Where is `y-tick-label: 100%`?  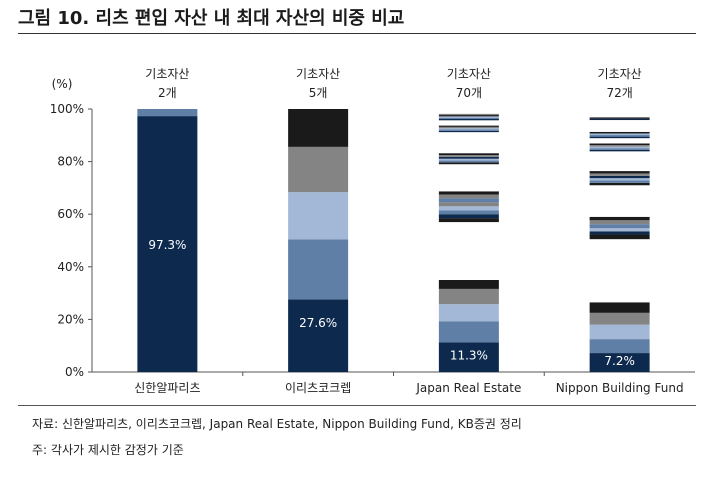 y-tick-label: 100% is located at coordinates (67, 109).